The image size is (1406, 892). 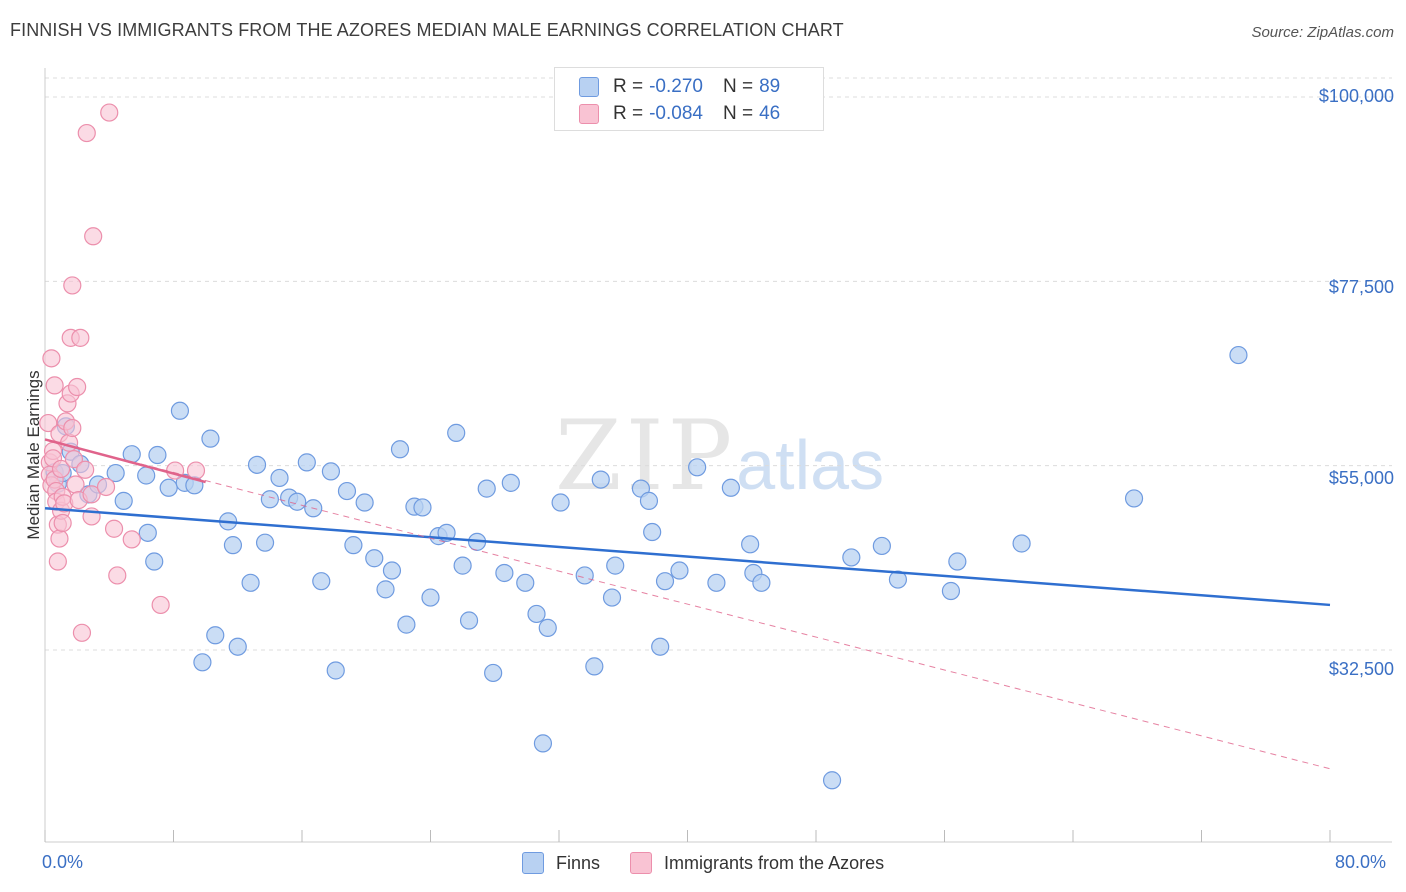 I want to click on r-label: R =, so click(x=628, y=86).